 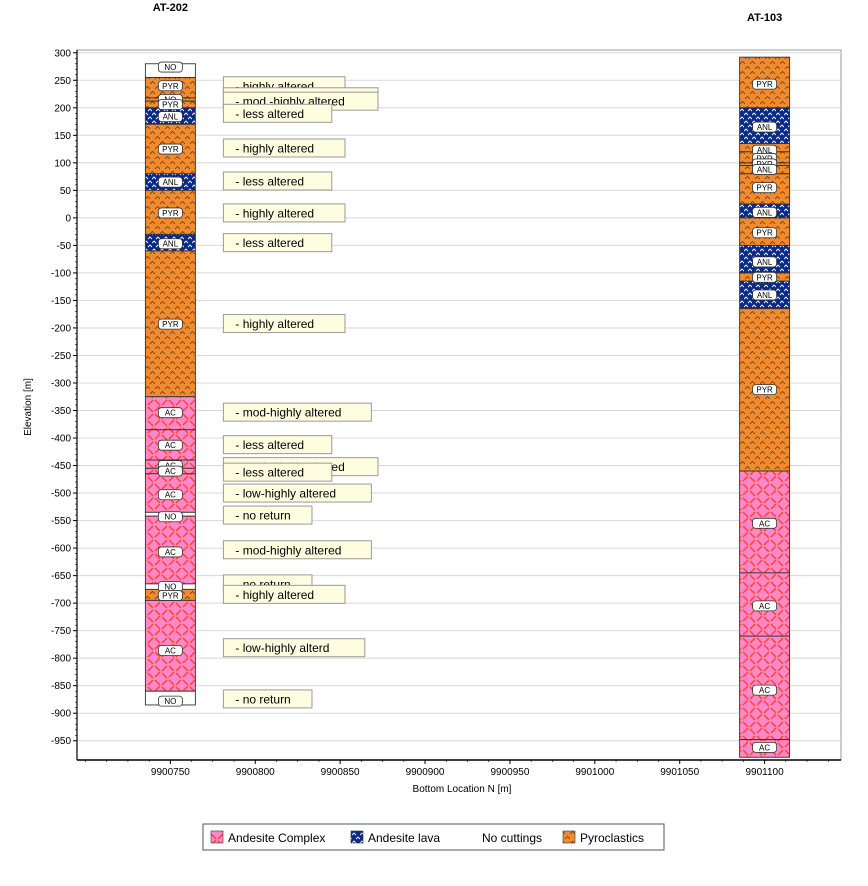 I want to click on legend-box, so click(x=433, y=837).